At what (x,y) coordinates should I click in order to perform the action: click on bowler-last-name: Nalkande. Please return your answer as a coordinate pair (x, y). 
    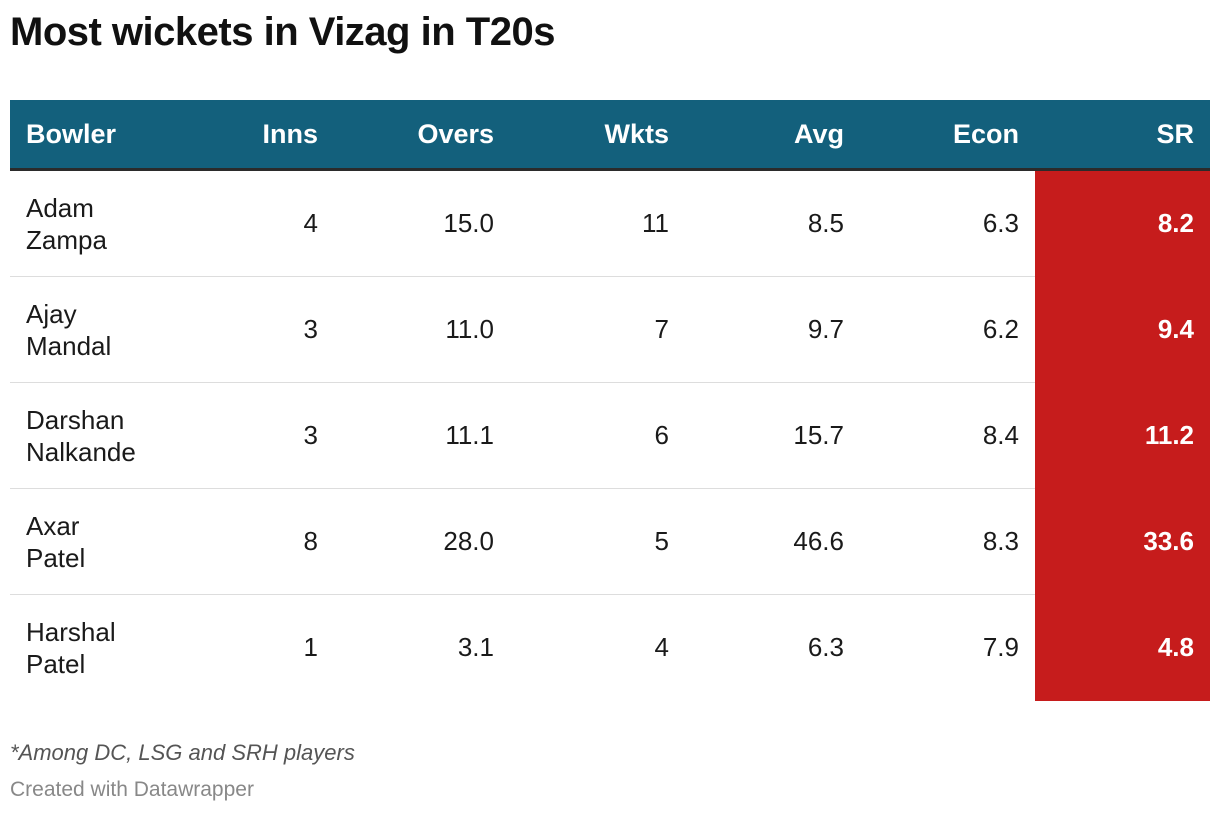
    Looking at the image, I should click on (81, 451).